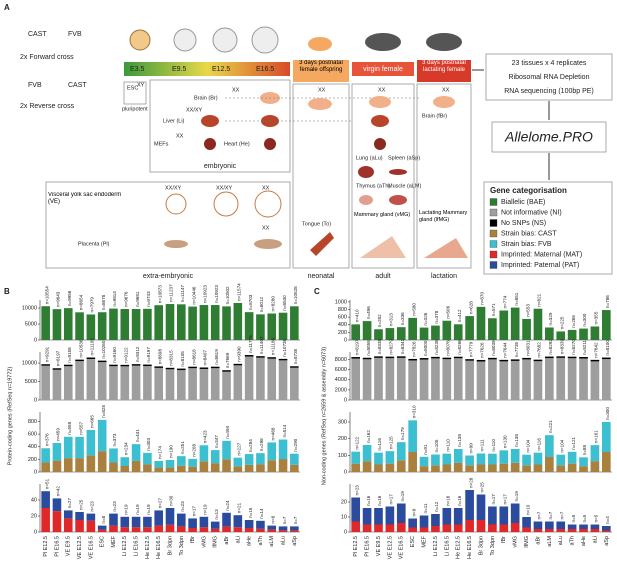 This screenshot has height=577, width=617. Describe the element at coordinates (607, 541) in the screenshot. I see `x-tick-label: aSp` at that location.